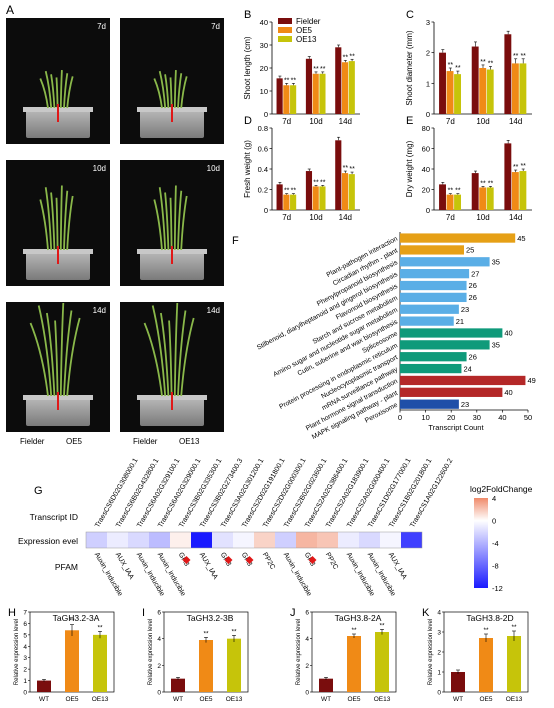  Describe the element at coordinates (54, 517) in the screenshot. I see `row-label: Transcript ID` at that location.